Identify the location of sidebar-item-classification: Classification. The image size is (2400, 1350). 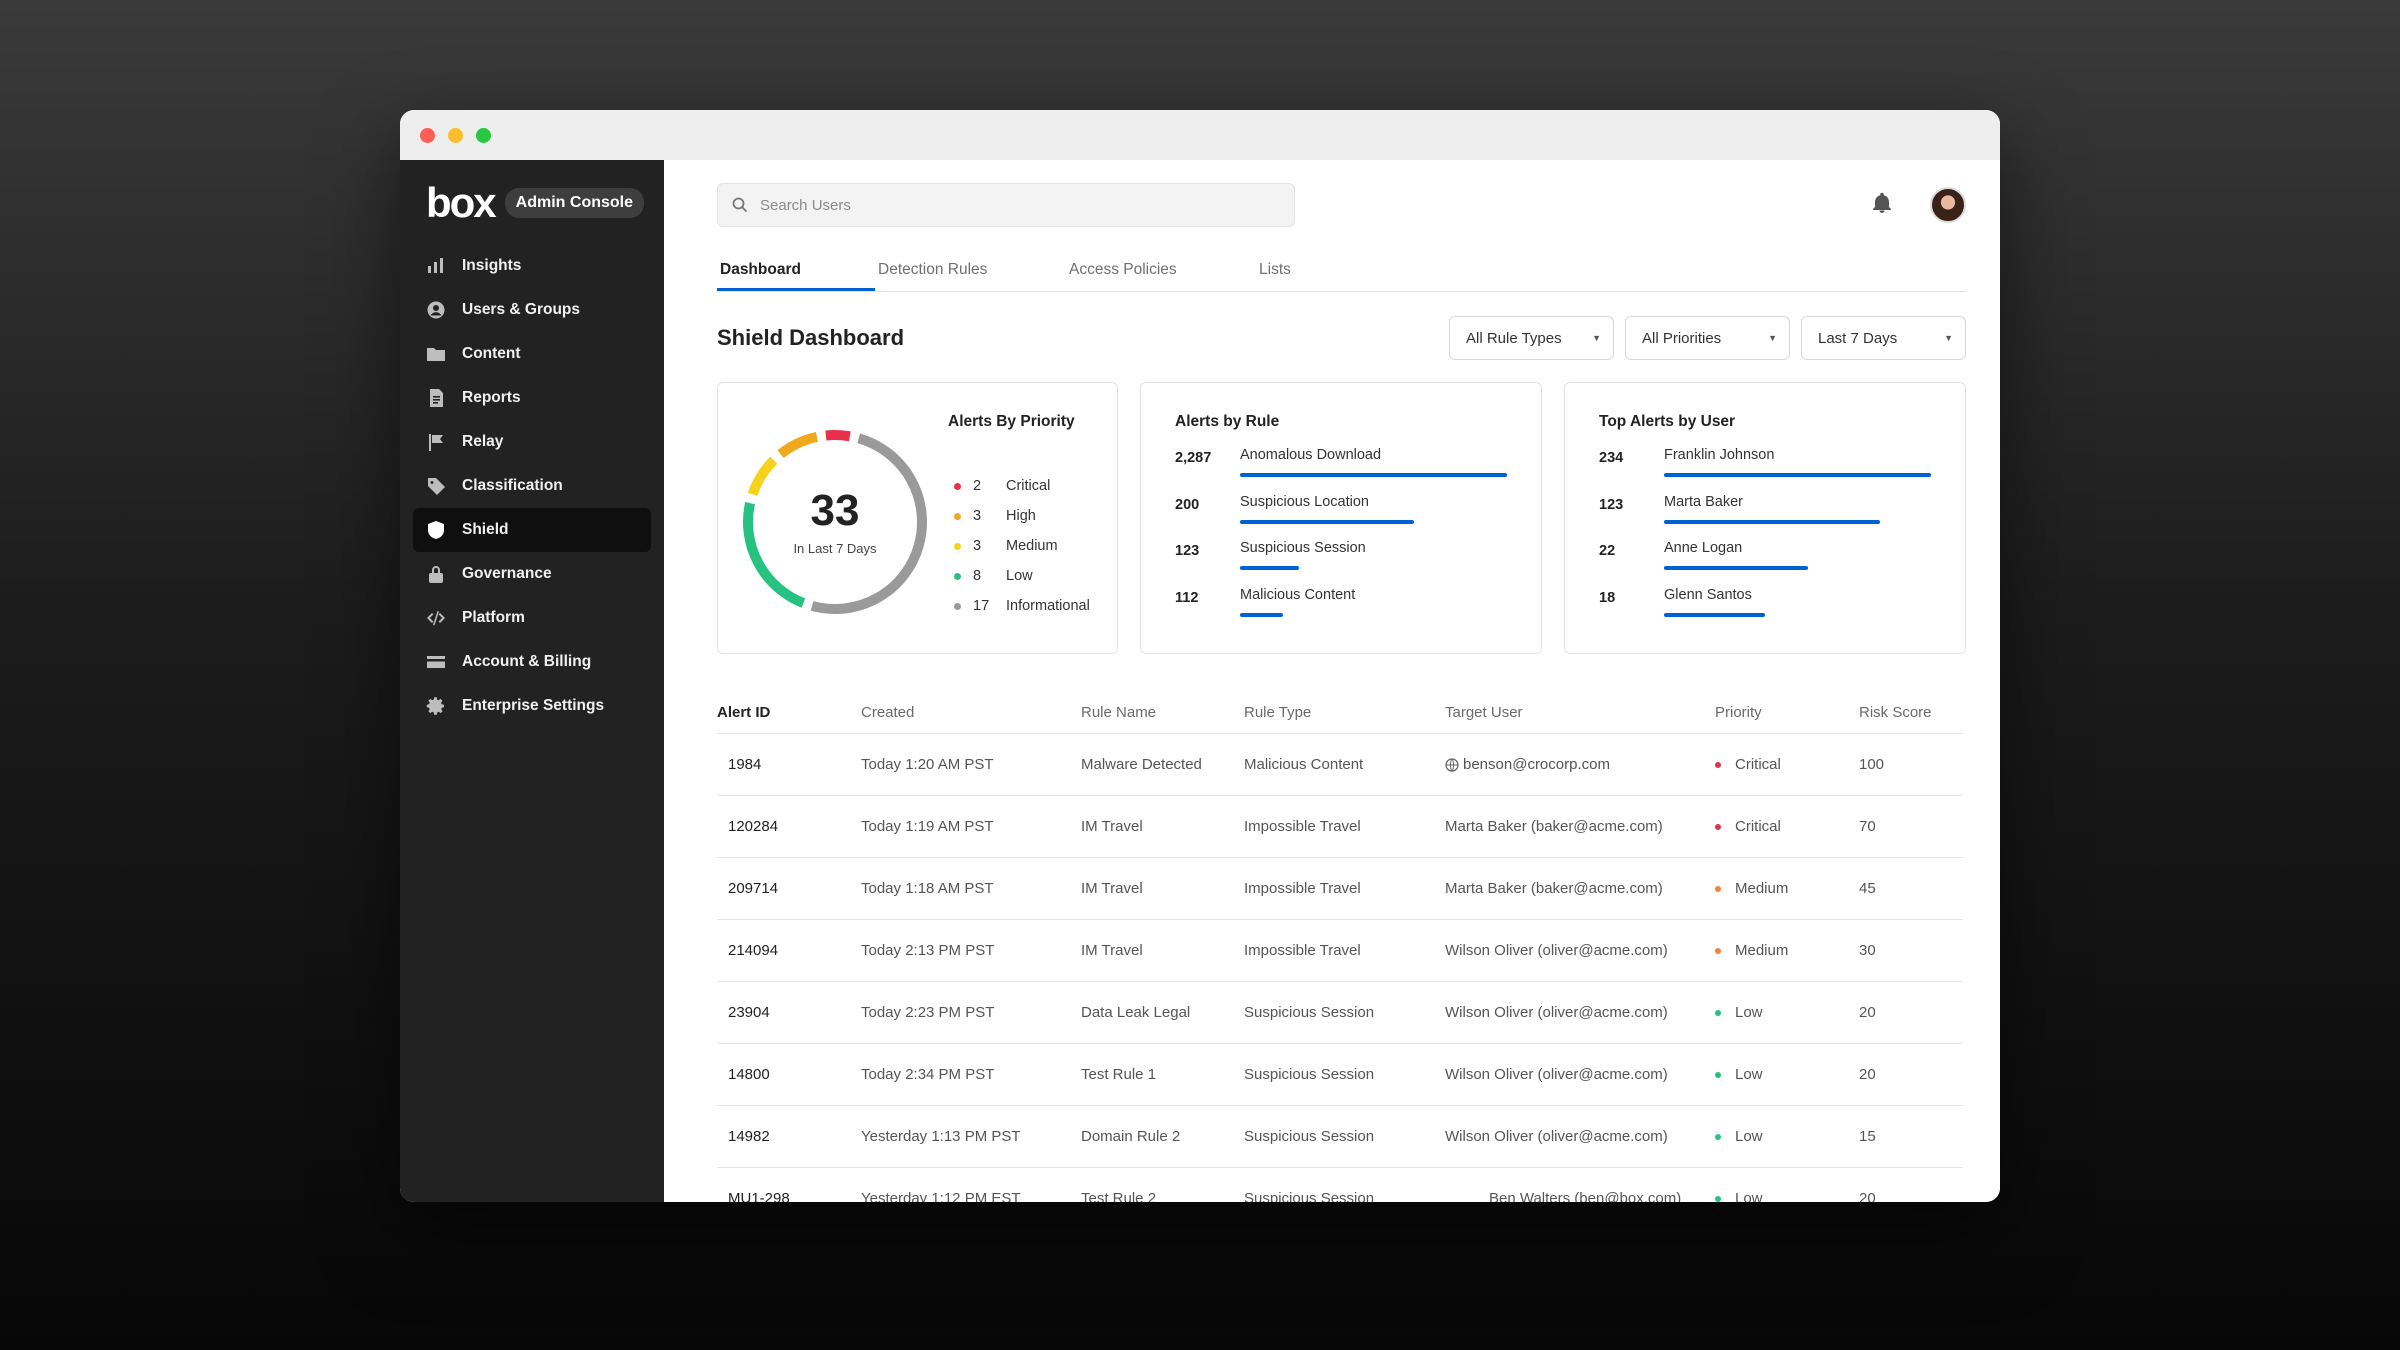
(532, 486).